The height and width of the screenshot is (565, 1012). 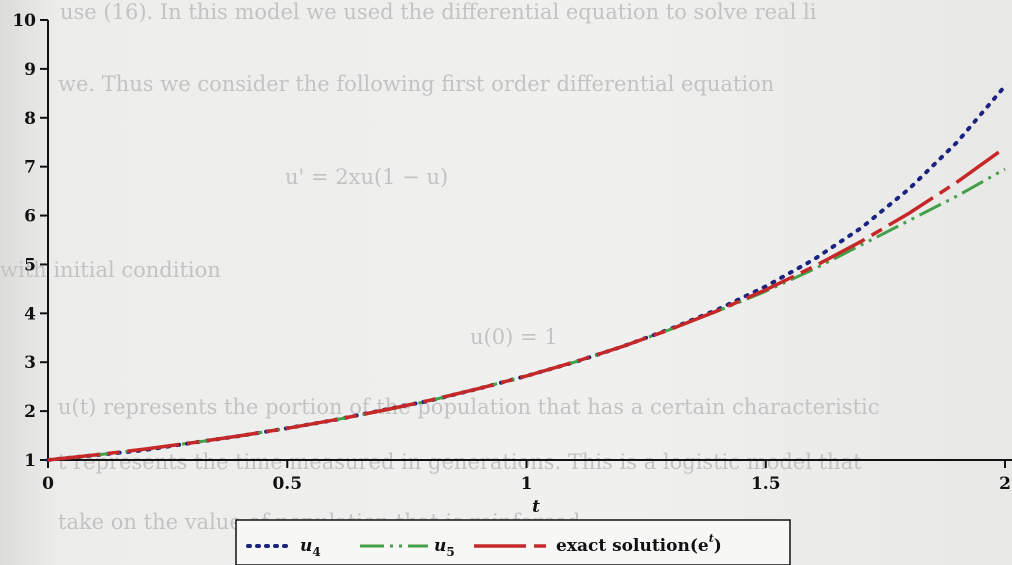 What do you see at coordinates (527, 484) in the screenshot?
I see `x-tick-label: 1` at bounding box center [527, 484].